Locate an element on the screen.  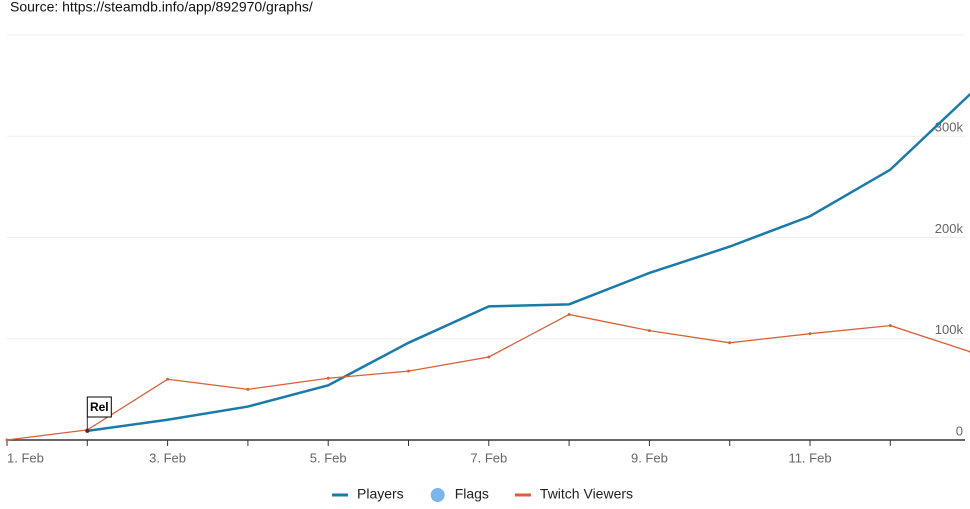
y-tick-label: 200k is located at coordinates (949, 228).